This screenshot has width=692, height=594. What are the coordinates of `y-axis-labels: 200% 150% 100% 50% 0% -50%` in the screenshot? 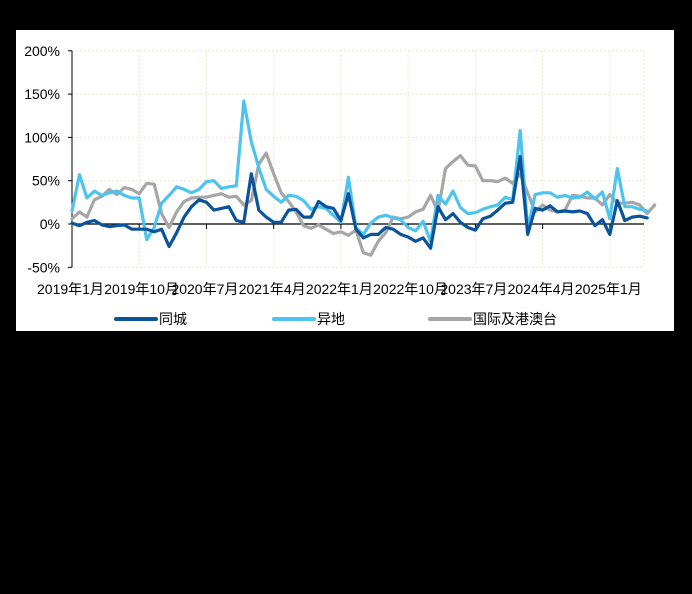 It's located at (42, 159).